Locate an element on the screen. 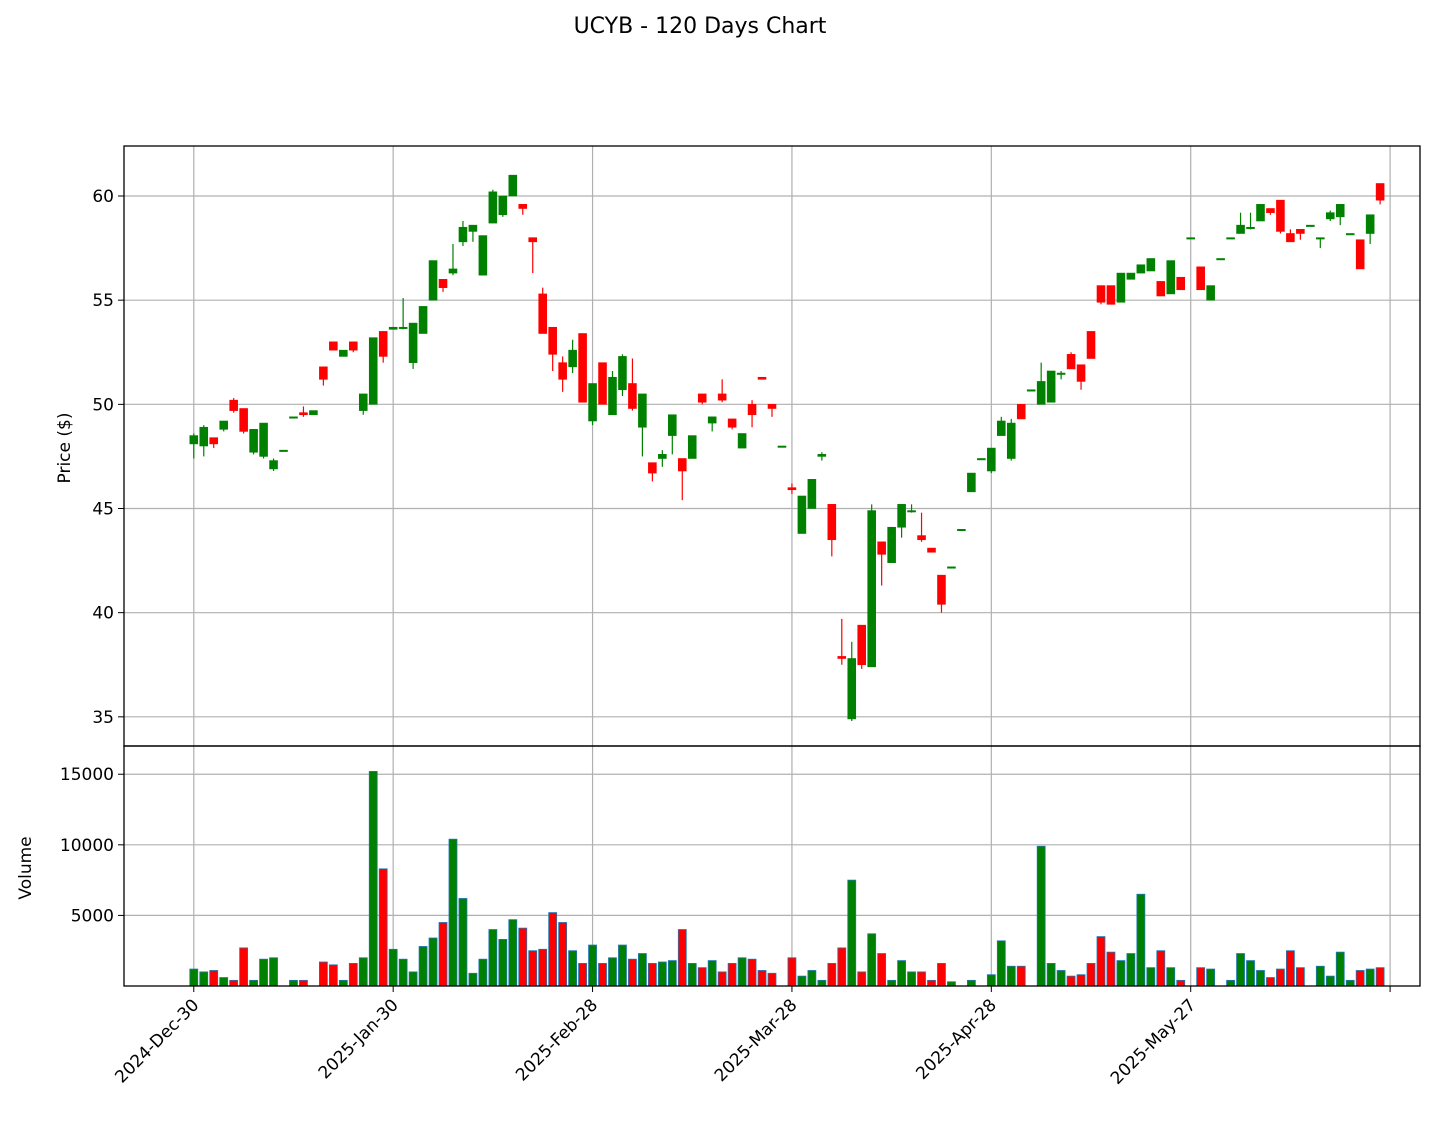  x-tick-label: 2025-May-27 is located at coordinates (1153, 1041).